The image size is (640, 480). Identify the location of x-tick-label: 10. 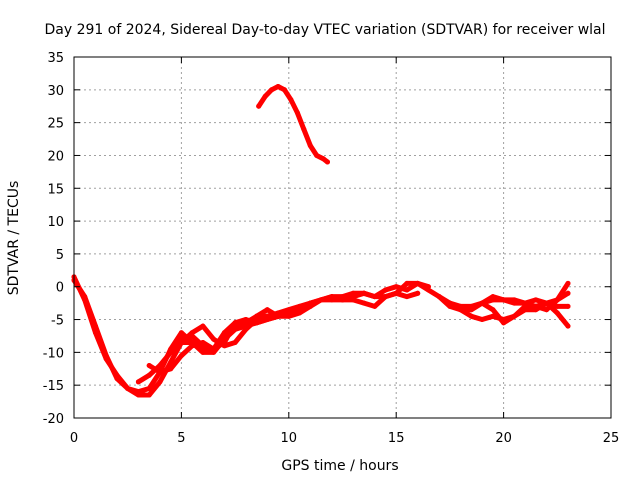
(289, 438).